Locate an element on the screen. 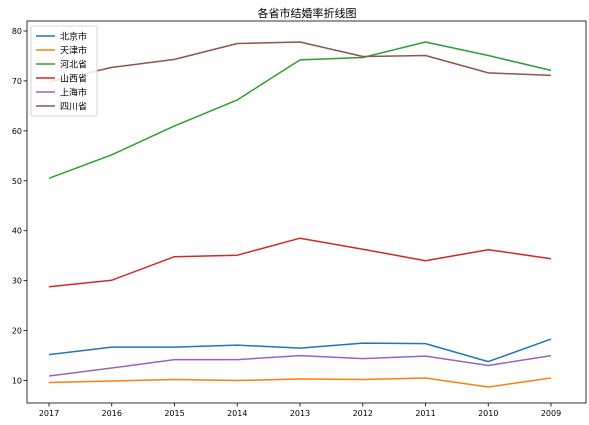 This screenshot has width=589, height=425. x-tick-label: 2015 is located at coordinates (174, 413).